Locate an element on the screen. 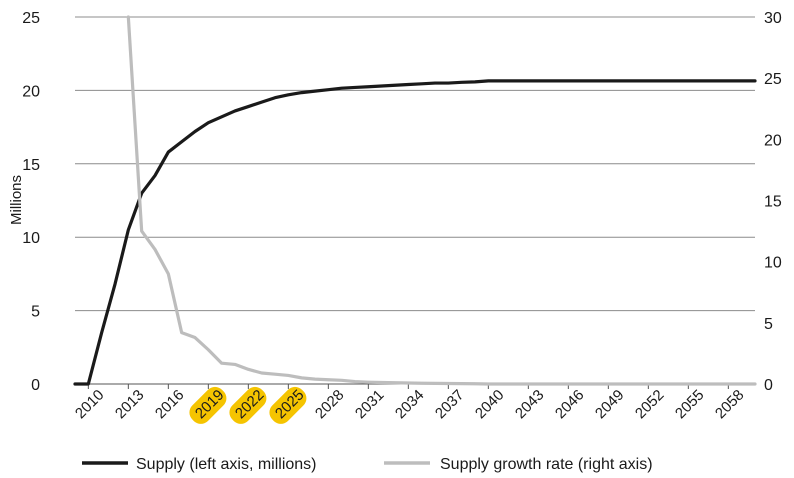  x-tick: 2040 is located at coordinates (490, 405).